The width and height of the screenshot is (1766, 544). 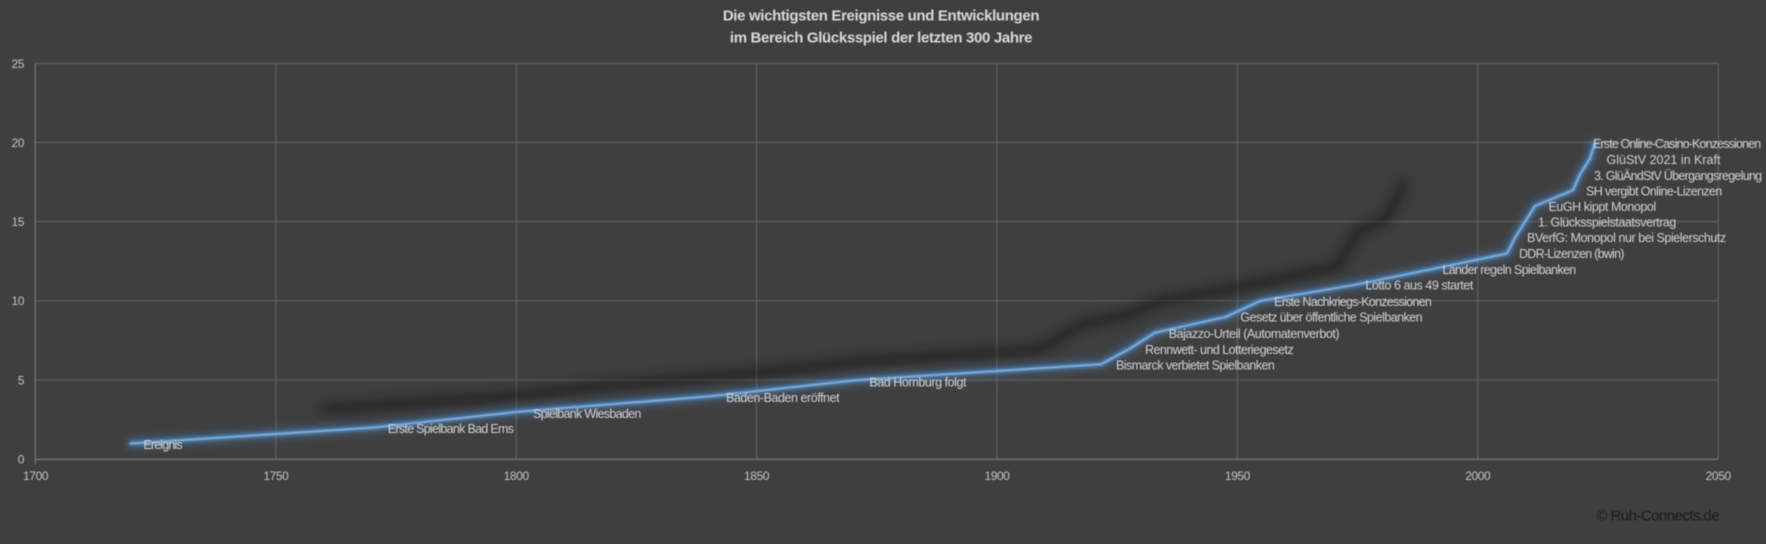 I want to click on svg-text: 25, so click(x=17, y=64).